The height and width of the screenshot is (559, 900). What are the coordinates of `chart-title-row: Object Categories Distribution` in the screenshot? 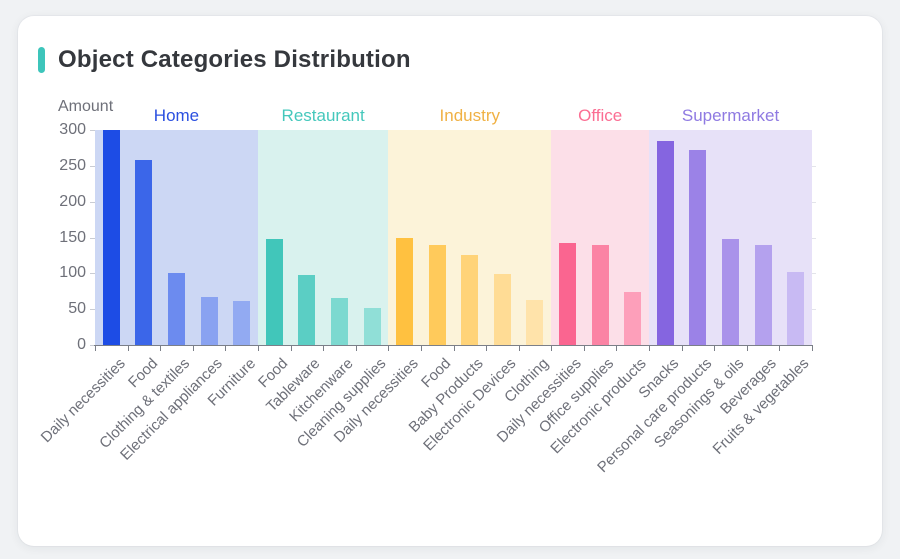 It's located at (224, 60).